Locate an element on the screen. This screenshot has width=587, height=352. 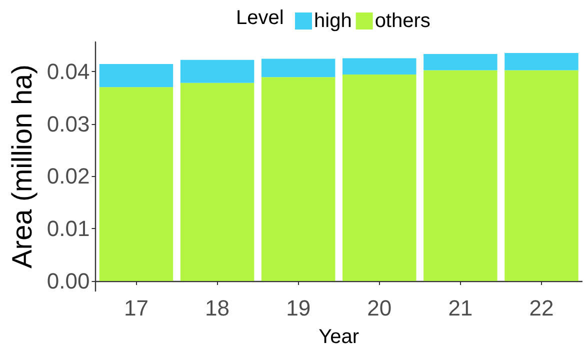
legend-label: high is located at coordinates (333, 21).